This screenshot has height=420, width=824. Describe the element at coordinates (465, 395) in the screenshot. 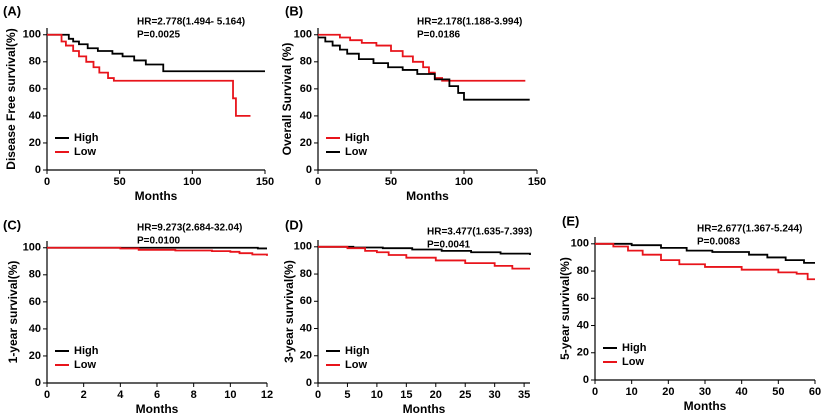

I see `x-tick-label: 25` at that location.